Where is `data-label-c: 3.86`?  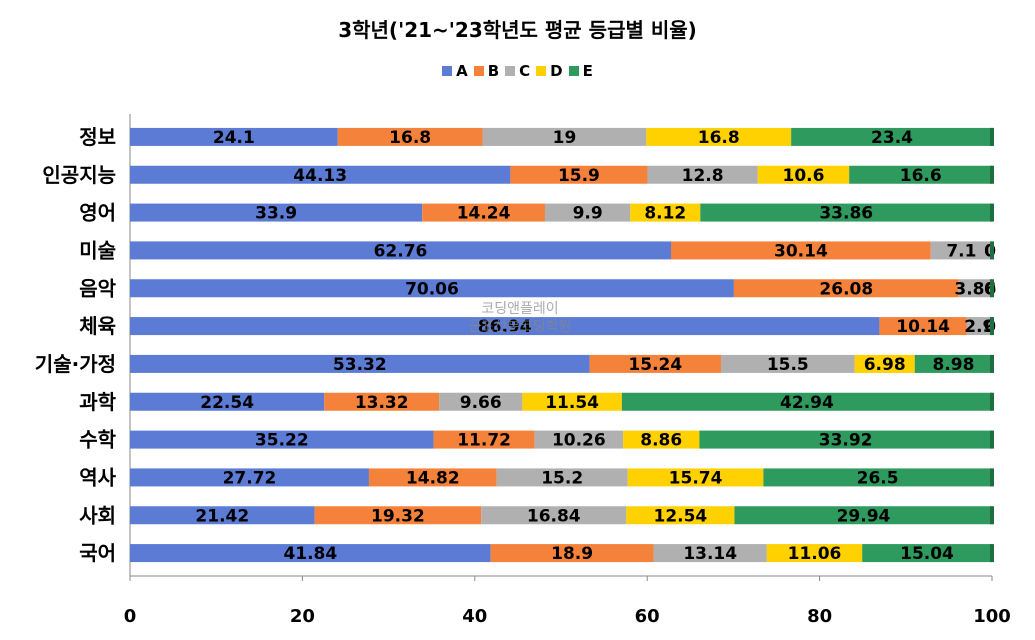
data-label-c: 3.86 is located at coordinates (975, 289).